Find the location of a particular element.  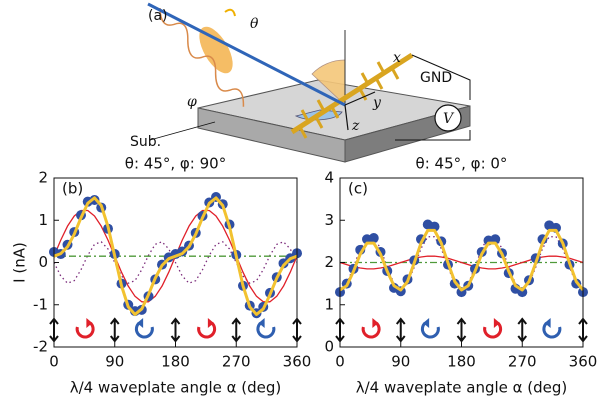

gnd-label: GND is located at coordinates (436, 78).